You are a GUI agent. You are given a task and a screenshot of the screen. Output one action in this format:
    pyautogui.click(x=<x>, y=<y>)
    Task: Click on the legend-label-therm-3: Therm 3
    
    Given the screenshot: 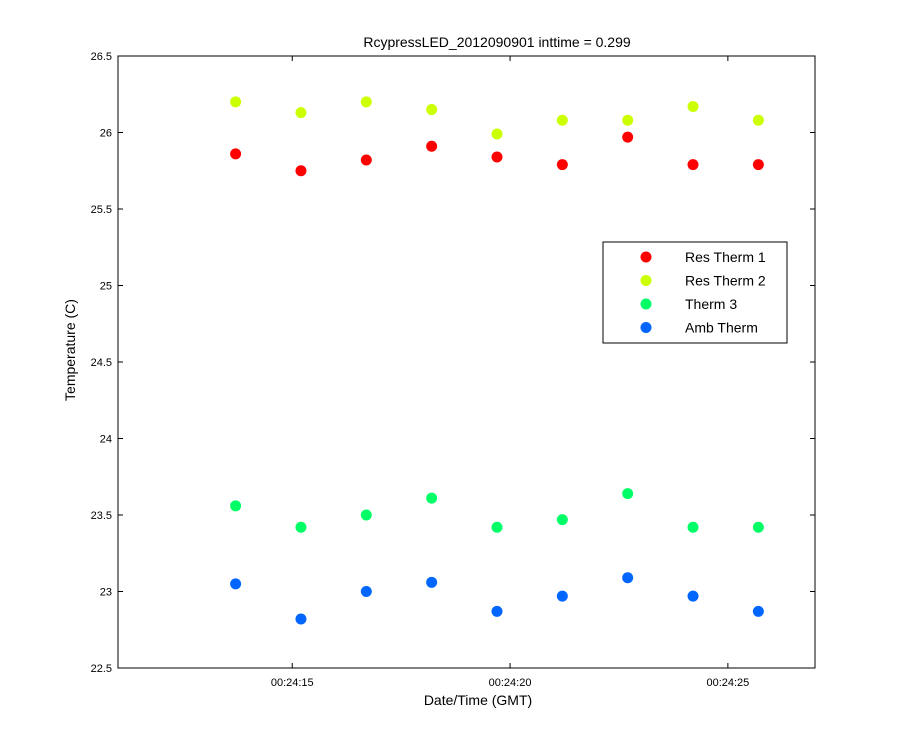 What is the action you would take?
    pyautogui.click(x=711, y=304)
    